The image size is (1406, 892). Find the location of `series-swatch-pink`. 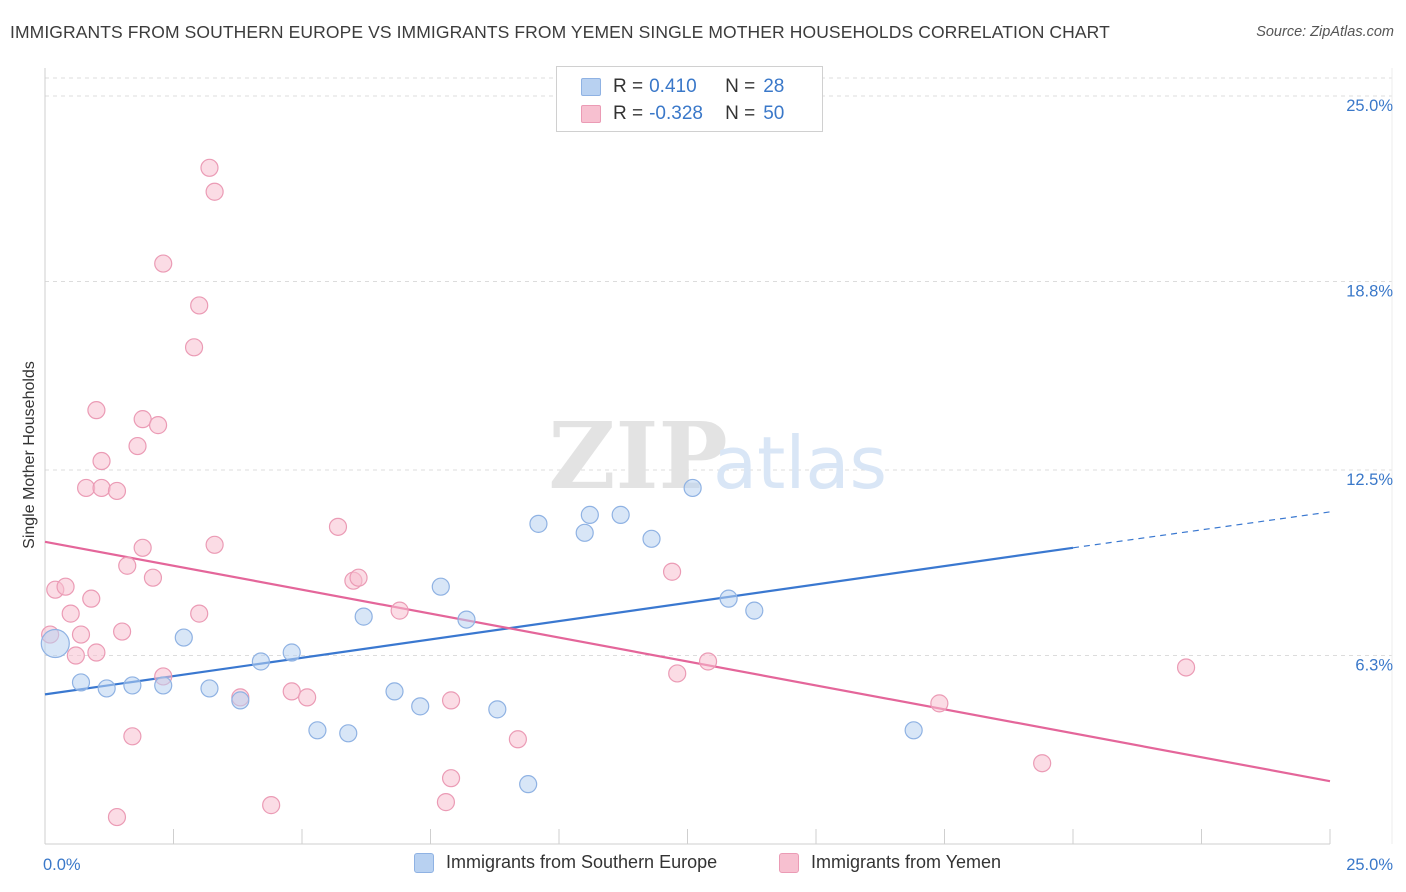

series-swatch-pink is located at coordinates (789, 862).